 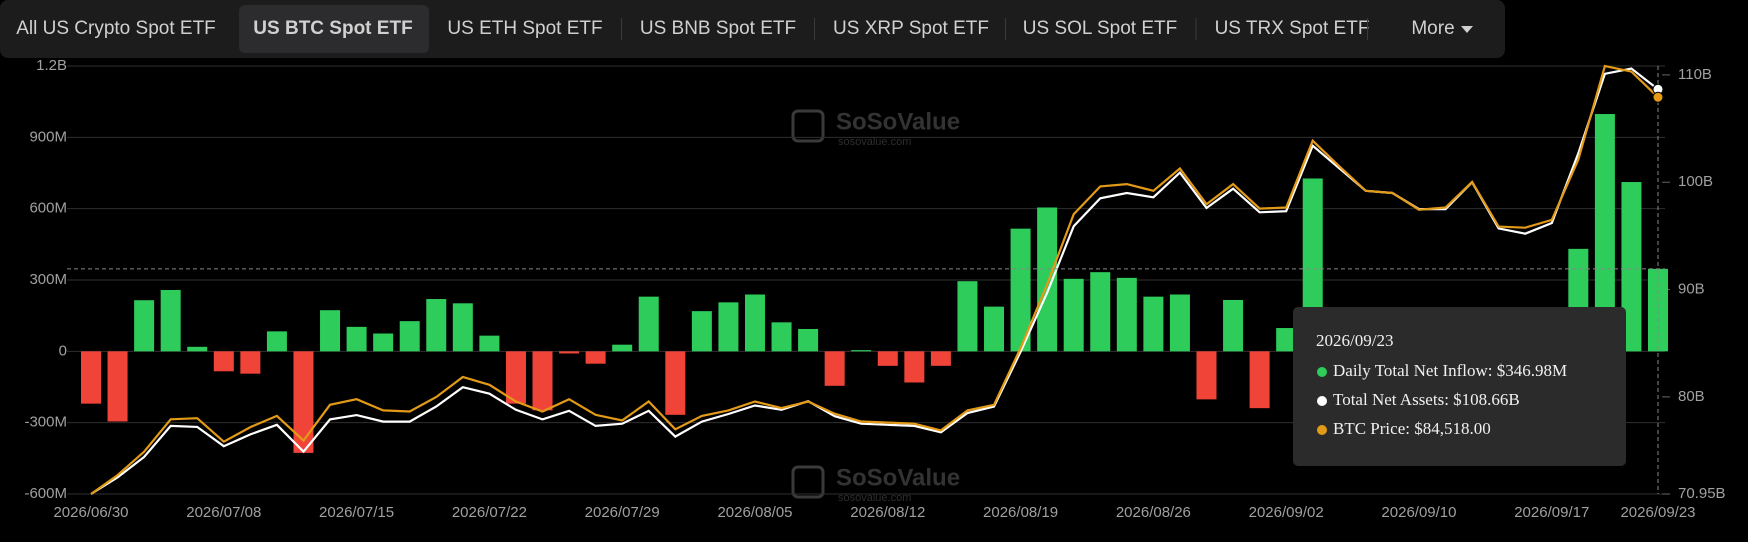 I want to click on tab: US SOL Spot ETF, so click(x=1100, y=28).